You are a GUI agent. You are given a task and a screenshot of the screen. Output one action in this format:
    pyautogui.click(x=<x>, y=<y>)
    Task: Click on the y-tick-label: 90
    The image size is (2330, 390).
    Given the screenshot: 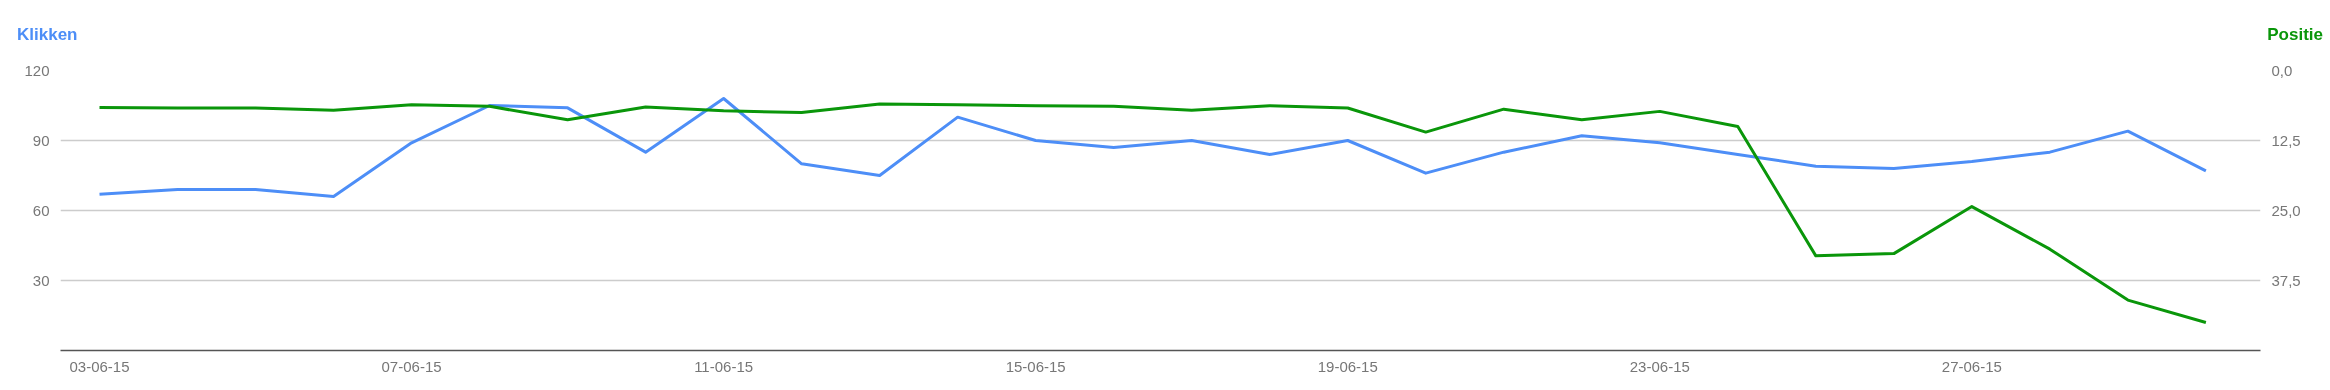 What is the action you would take?
    pyautogui.click(x=41, y=140)
    